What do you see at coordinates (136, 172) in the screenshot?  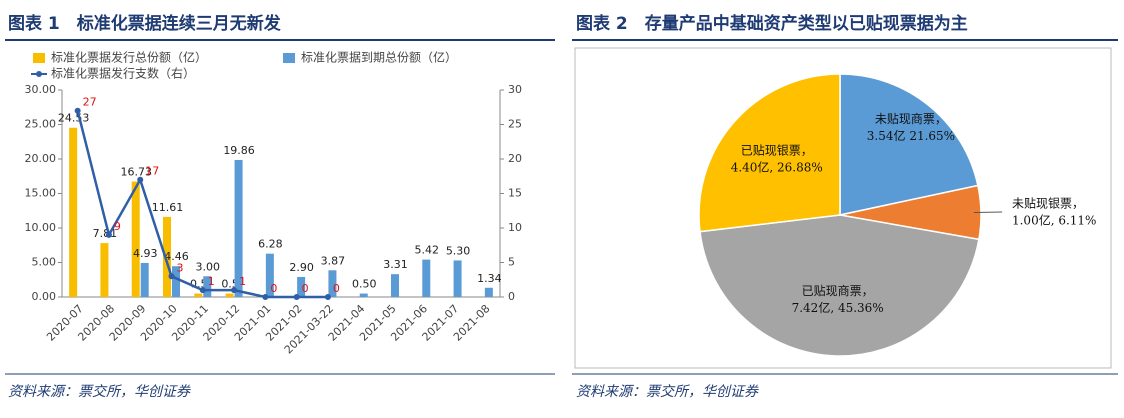 I see `data-label: 16.73` at bounding box center [136, 172].